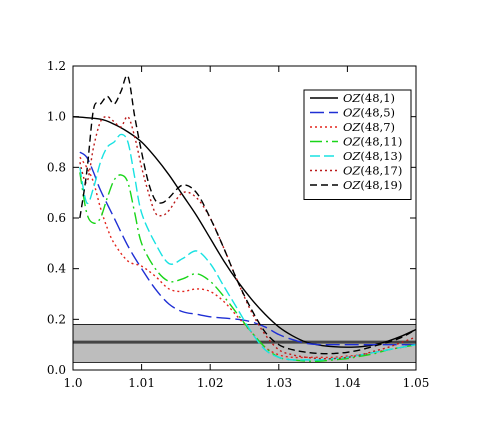 This screenshot has width=491, height=436. I want to click on legend-label: OZ(48,11), so click(372, 142).